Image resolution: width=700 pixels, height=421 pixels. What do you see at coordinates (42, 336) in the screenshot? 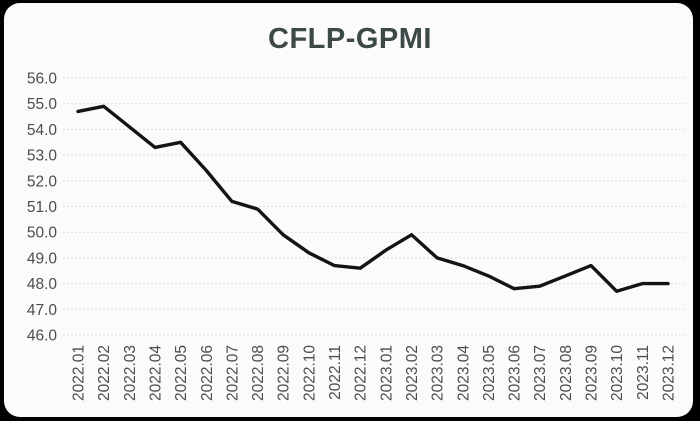
I see `y-tick-label: 46.0` at bounding box center [42, 336].